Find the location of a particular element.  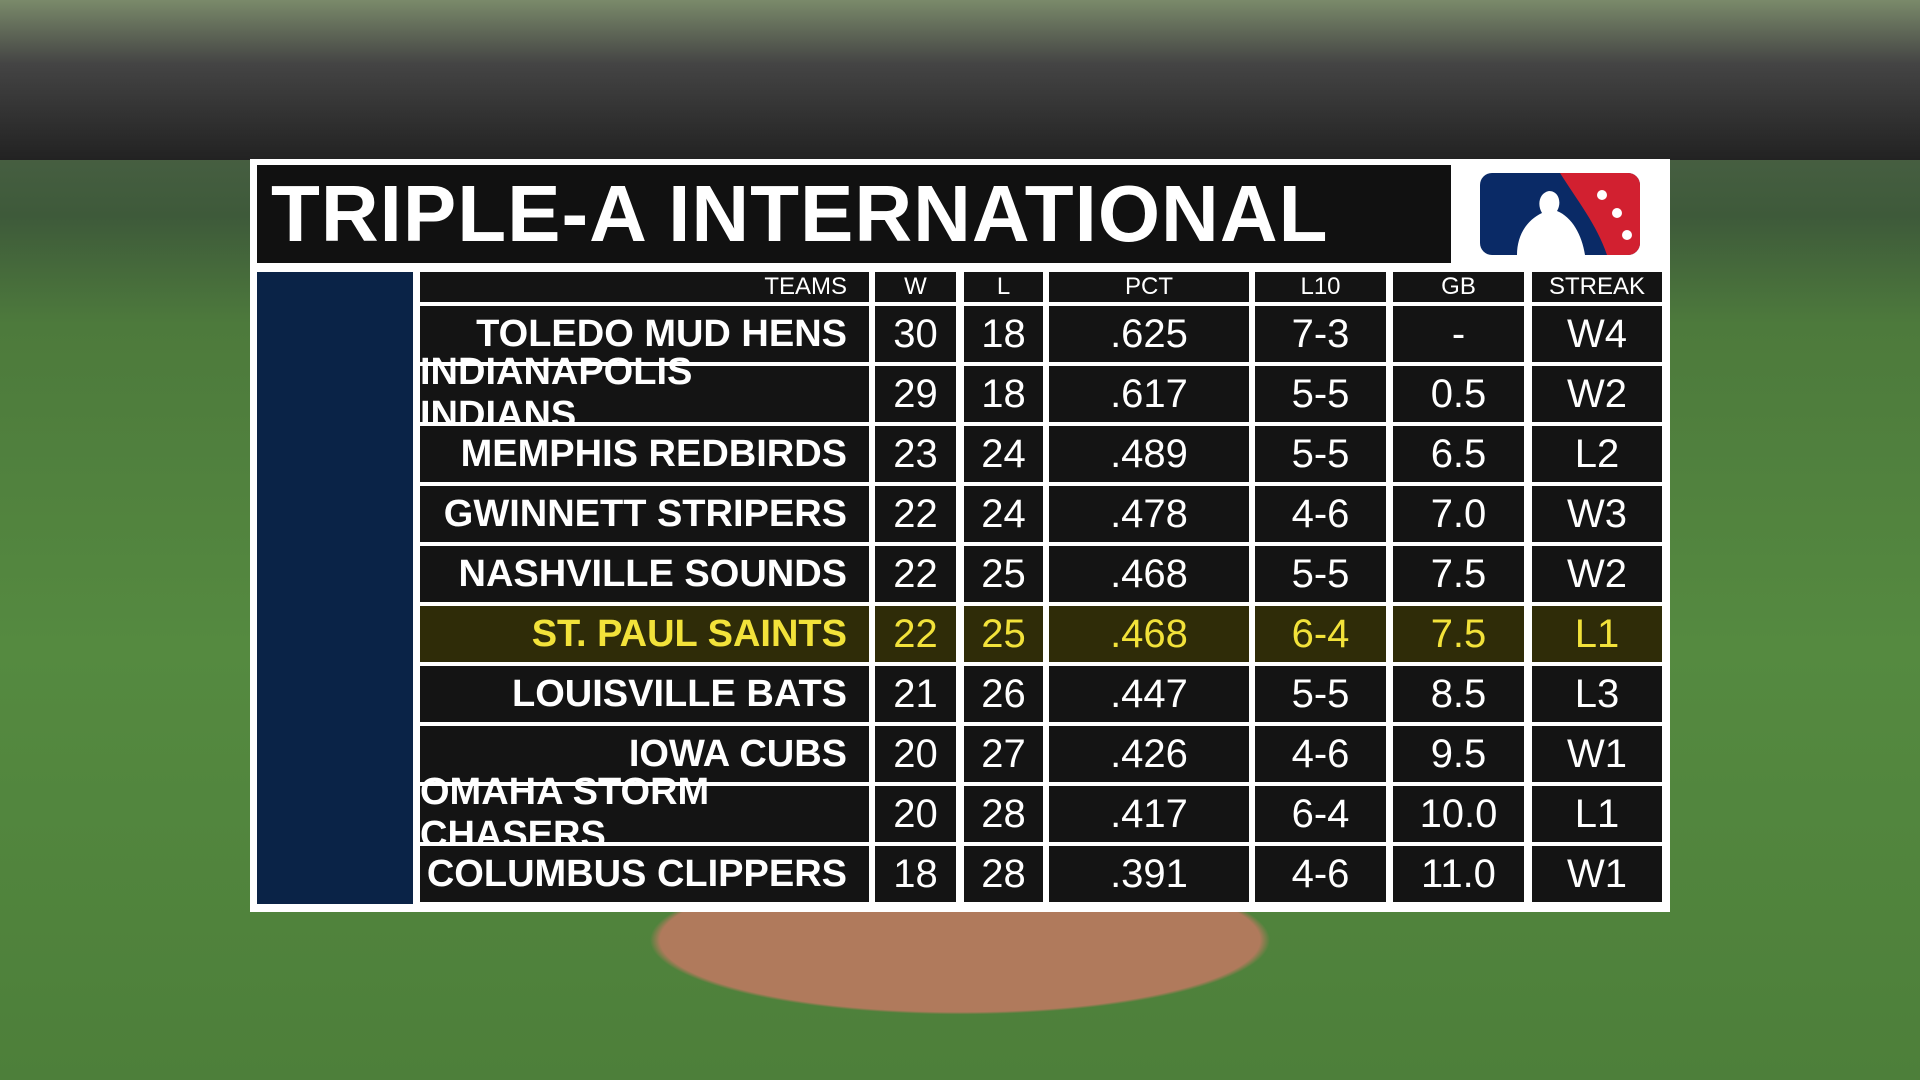

team-cell: TOLEDO MUD HENS is located at coordinates (644, 334).